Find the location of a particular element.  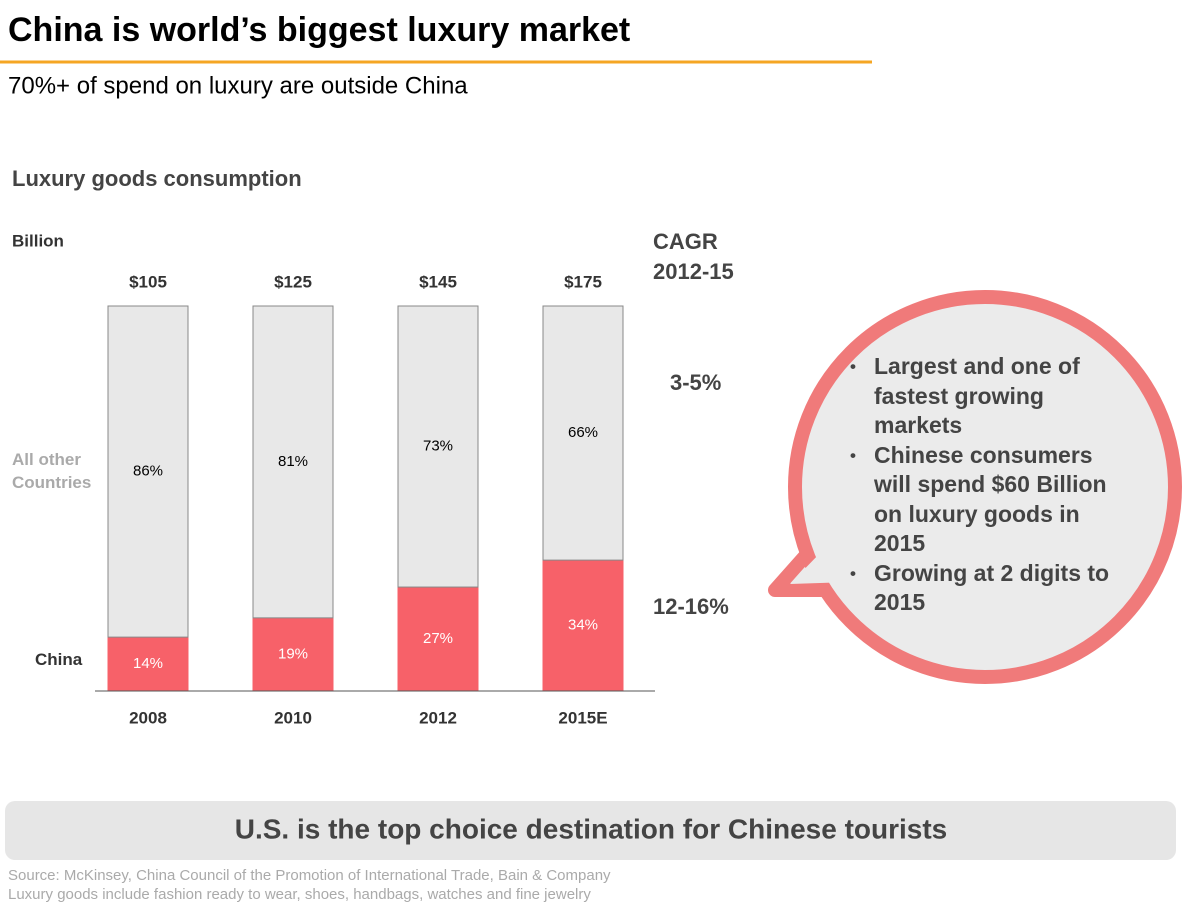

data-label: 14% is located at coordinates (148, 663).